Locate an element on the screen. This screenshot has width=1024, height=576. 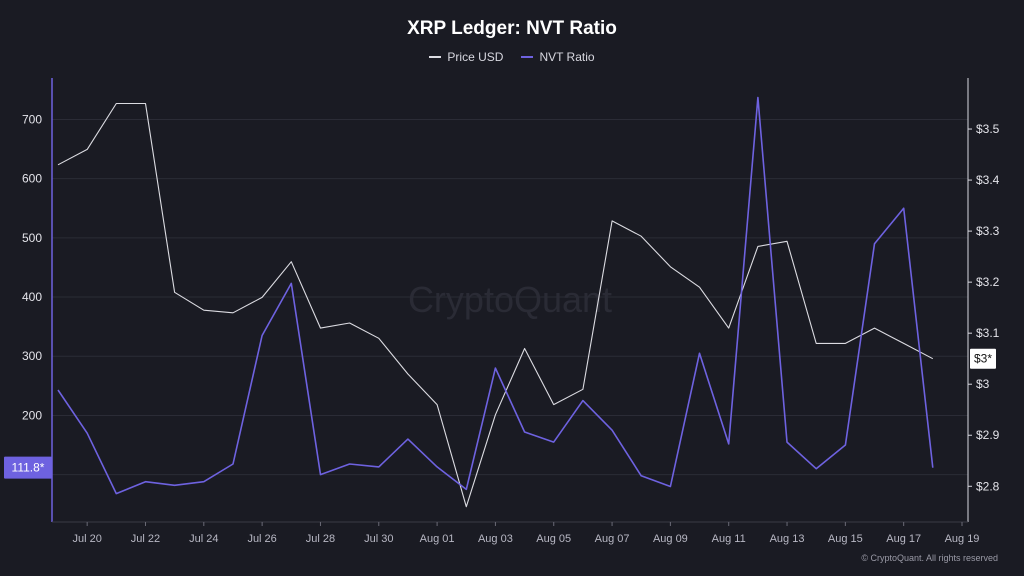
x-axis-tick-label: Aug 09 is located at coordinates (670, 539).